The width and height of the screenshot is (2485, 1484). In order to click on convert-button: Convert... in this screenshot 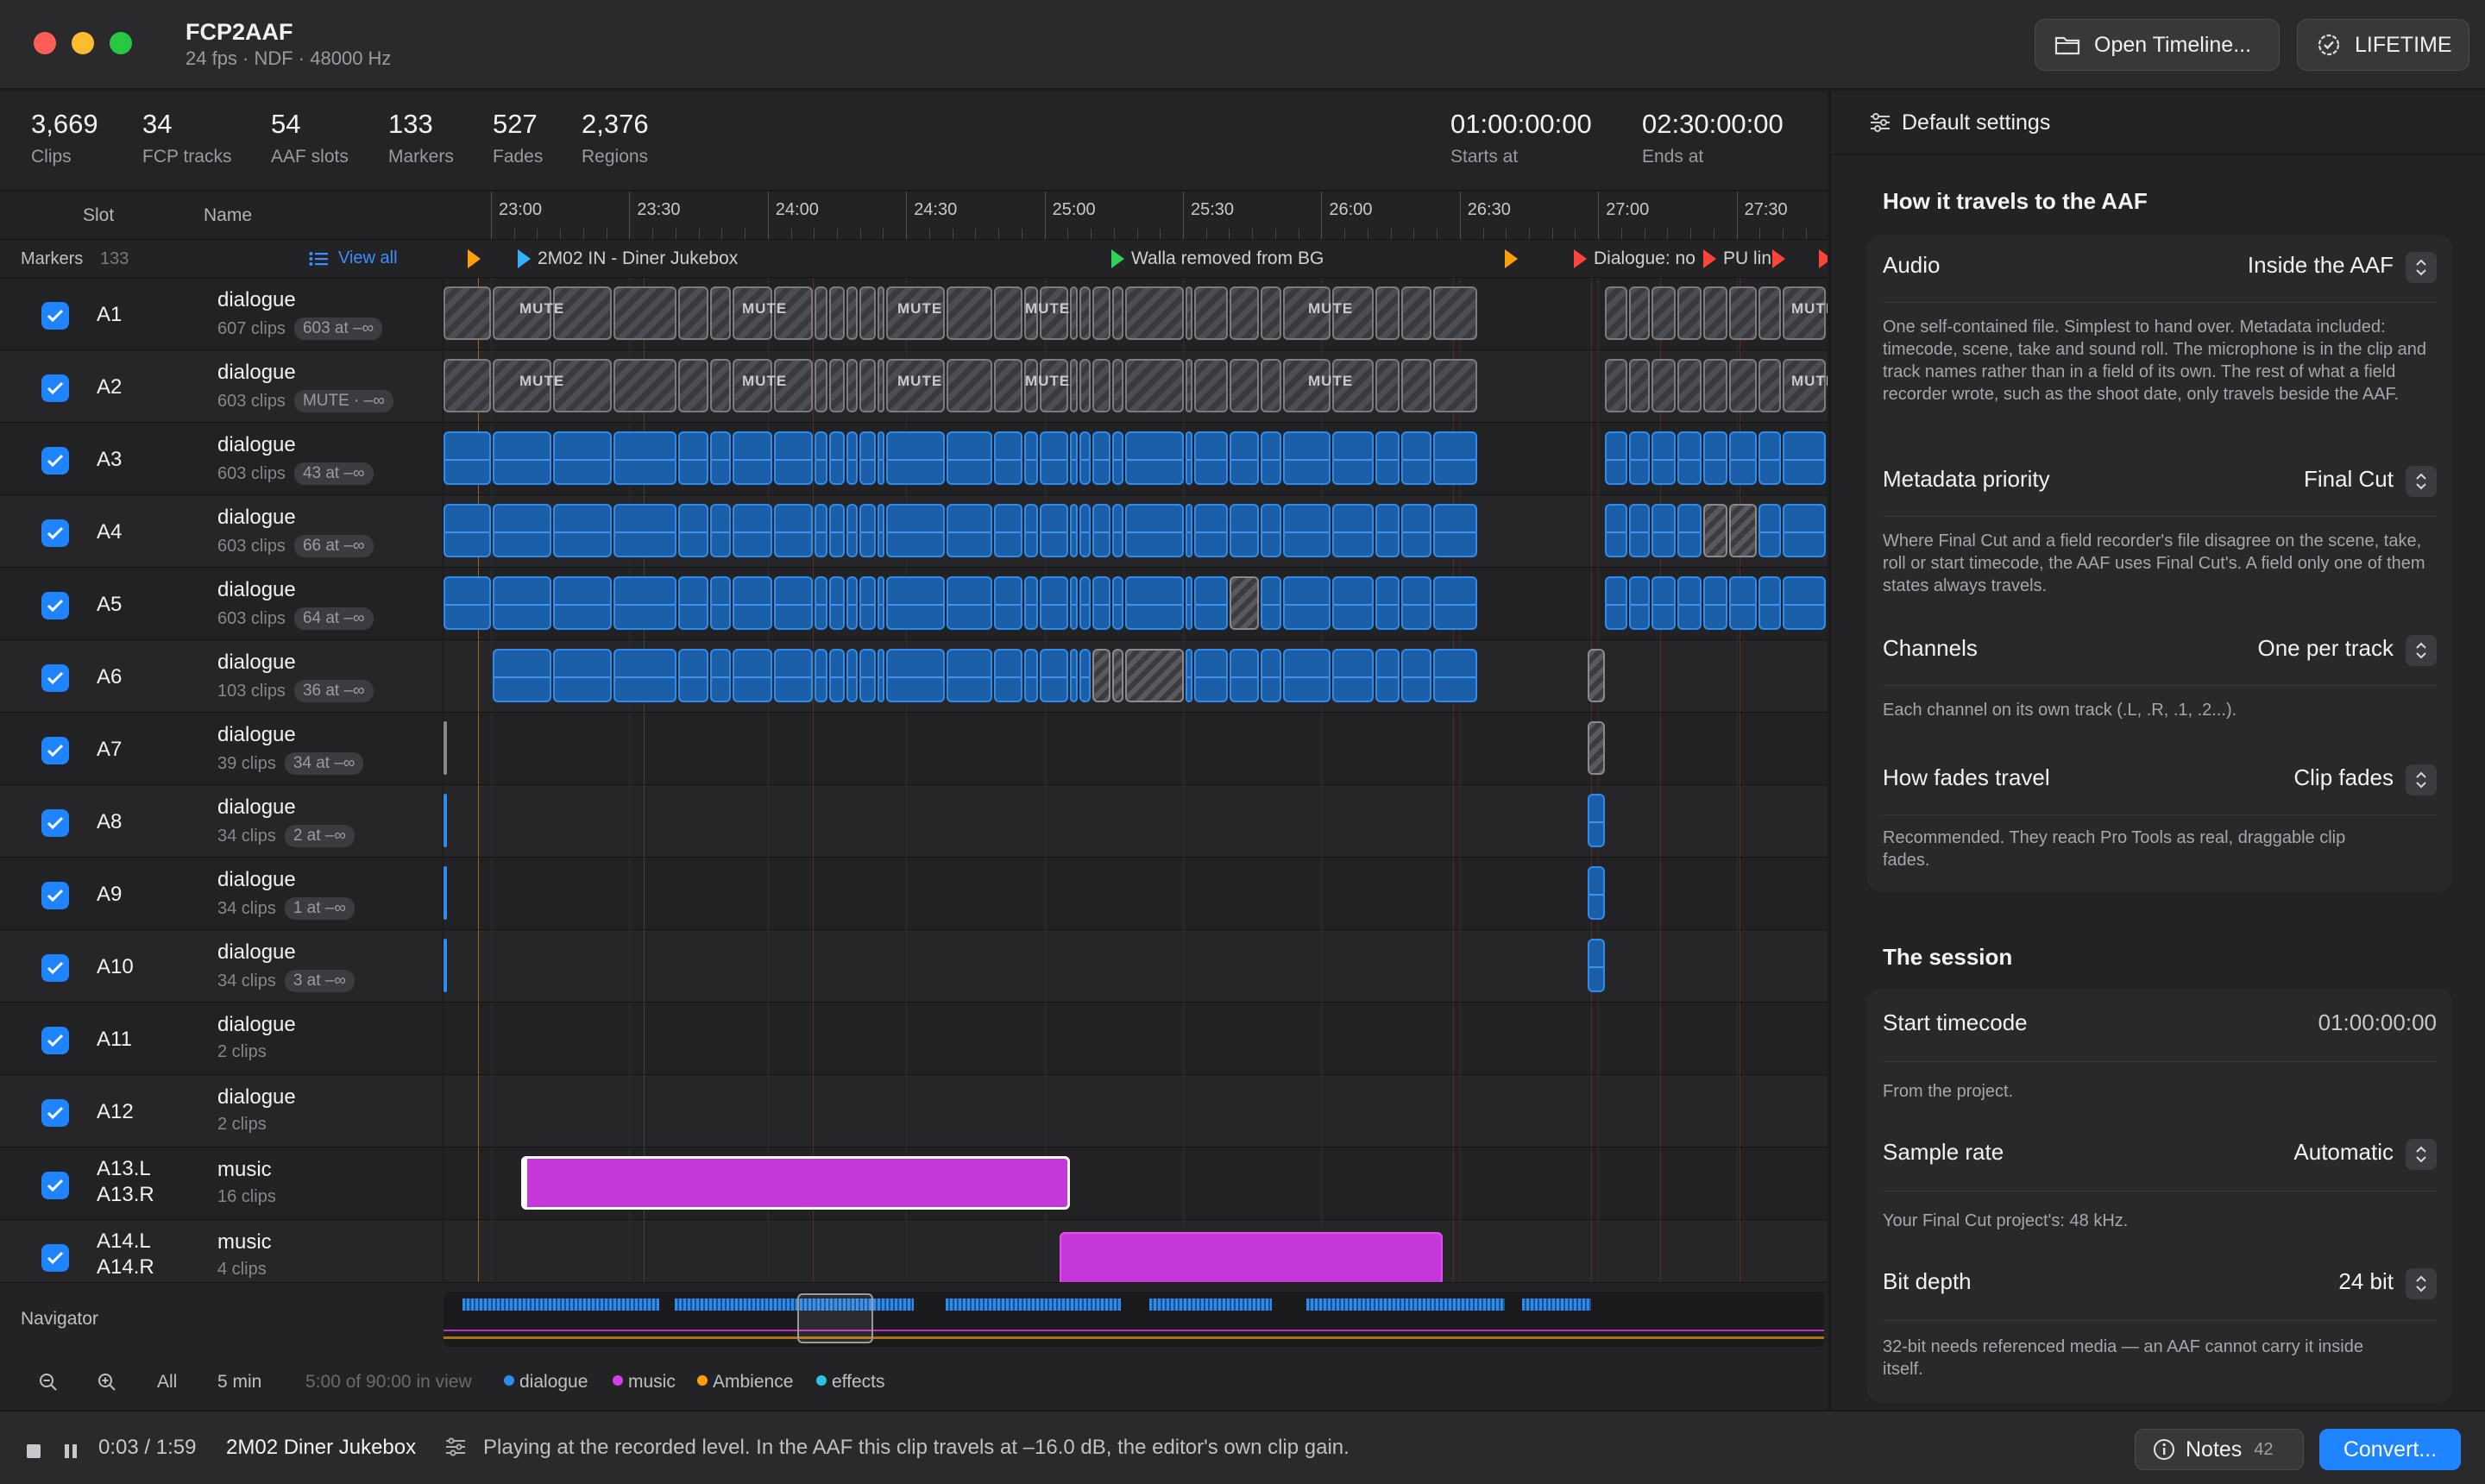, I will do `click(2390, 1449)`.